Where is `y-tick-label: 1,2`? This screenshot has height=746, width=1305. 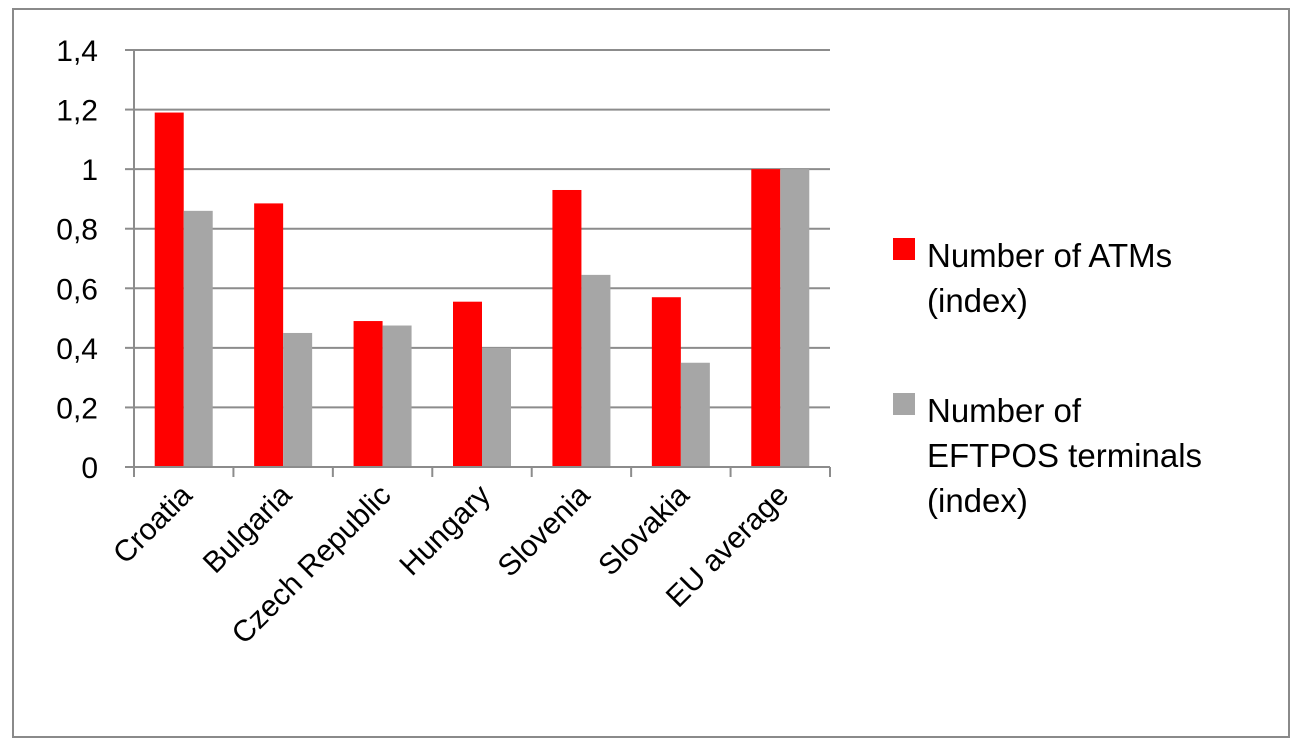
y-tick-label: 1,2 is located at coordinates (77, 111).